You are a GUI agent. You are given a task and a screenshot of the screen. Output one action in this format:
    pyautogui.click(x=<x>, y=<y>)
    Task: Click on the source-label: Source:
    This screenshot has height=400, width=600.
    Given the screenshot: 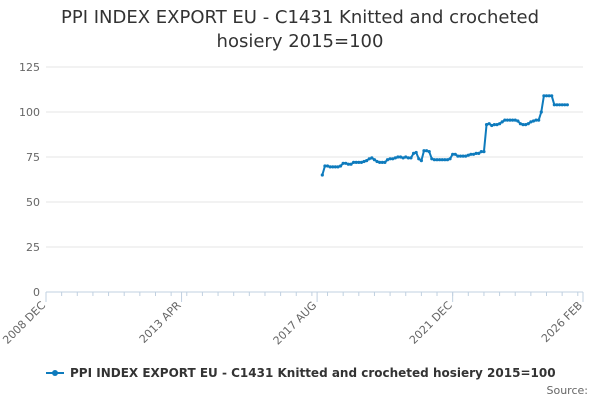 What is the action you would take?
    pyautogui.click(x=567, y=390)
    